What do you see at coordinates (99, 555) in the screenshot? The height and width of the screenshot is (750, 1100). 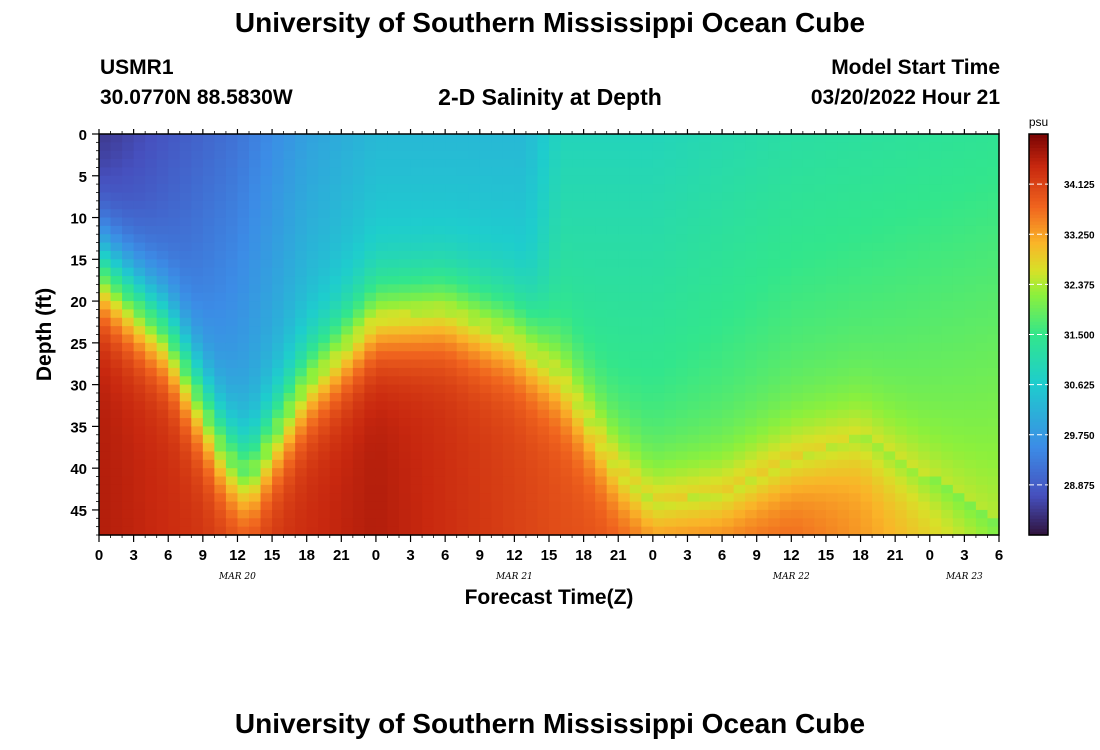 I see `x-tick-label: 0` at bounding box center [99, 555].